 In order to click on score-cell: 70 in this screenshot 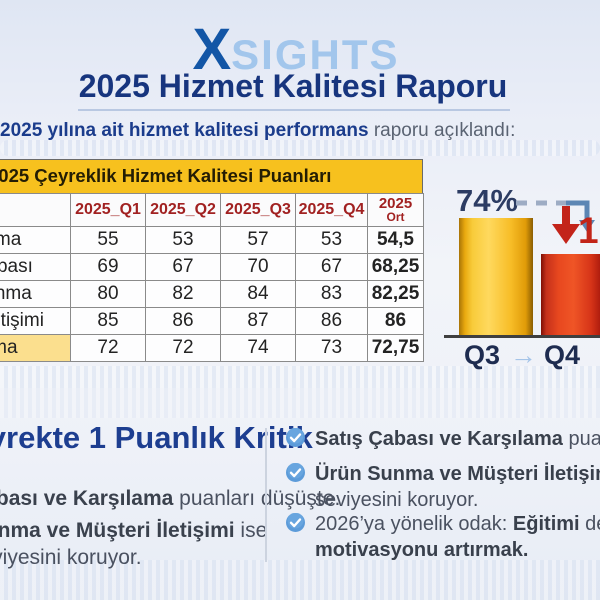, I will do `click(258, 267)`.